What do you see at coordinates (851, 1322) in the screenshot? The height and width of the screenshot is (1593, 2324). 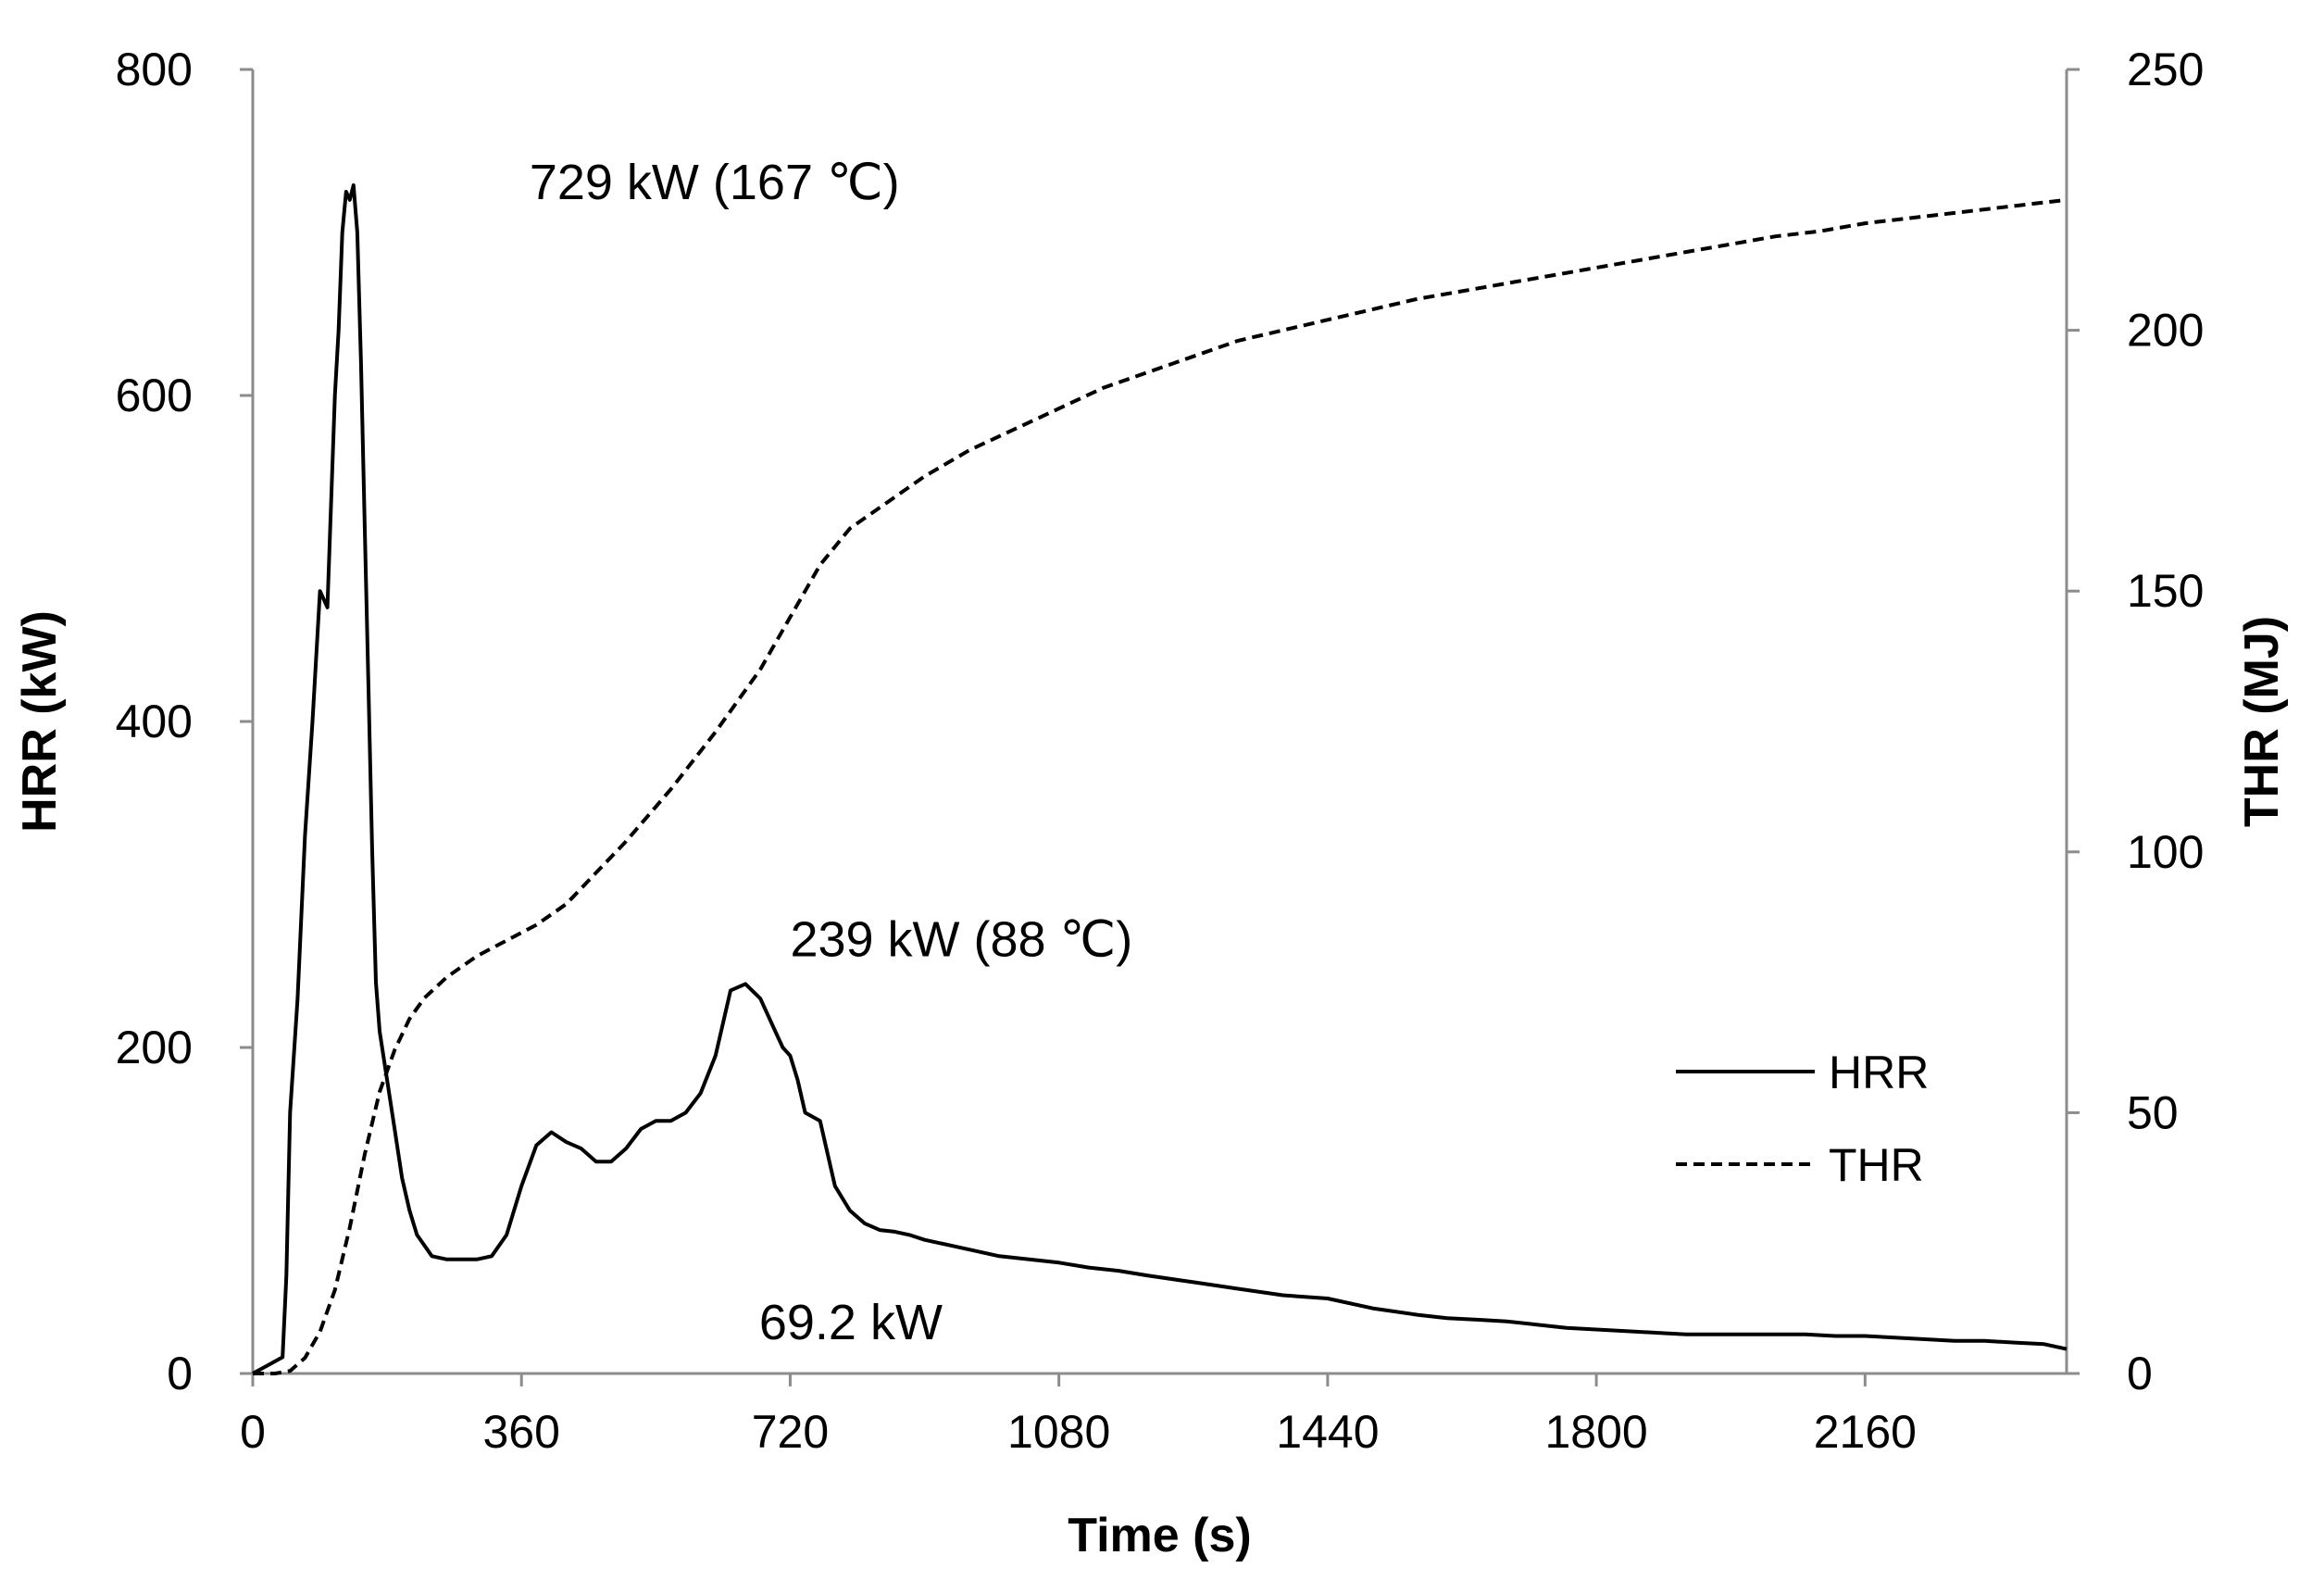 I see `annotation-label: 69.2 kW` at bounding box center [851, 1322].